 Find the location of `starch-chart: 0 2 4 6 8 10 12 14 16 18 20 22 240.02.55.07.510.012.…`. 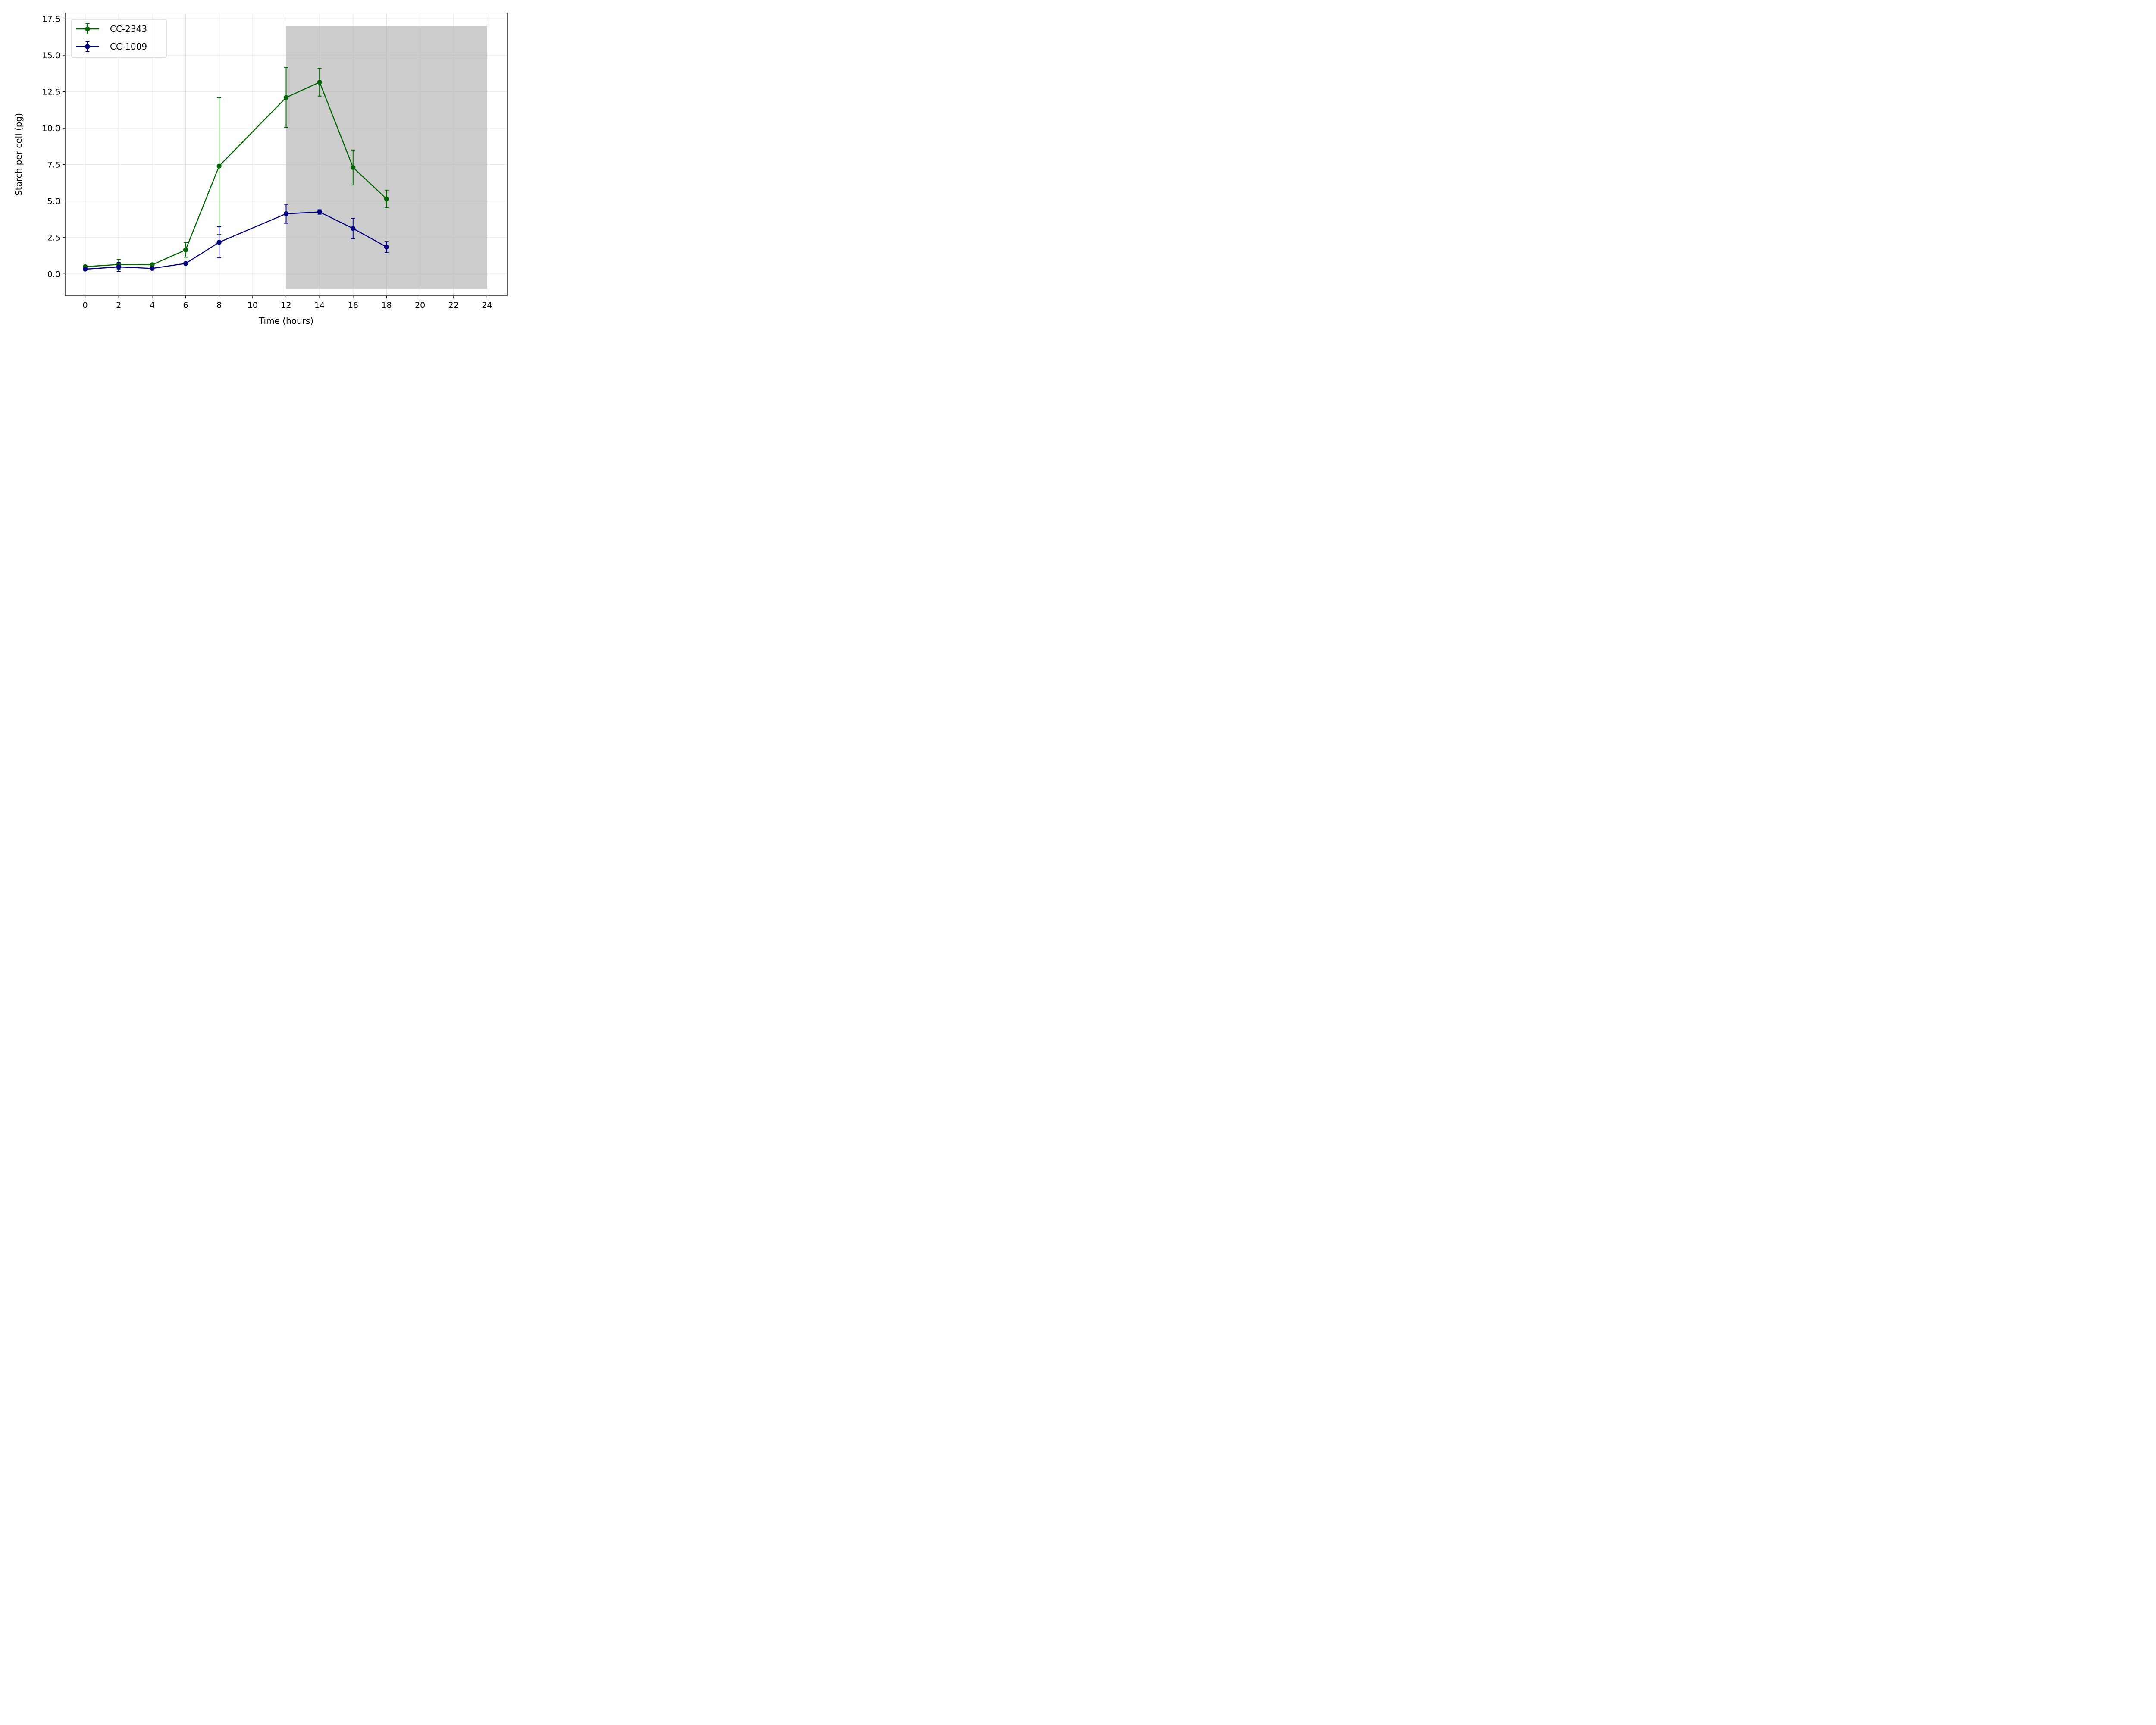

starch-chart: 0 2 4 6 8 10 12 14 16 18 20 22 240.02.55.07.510.012.… is located at coordinates (260, 169).